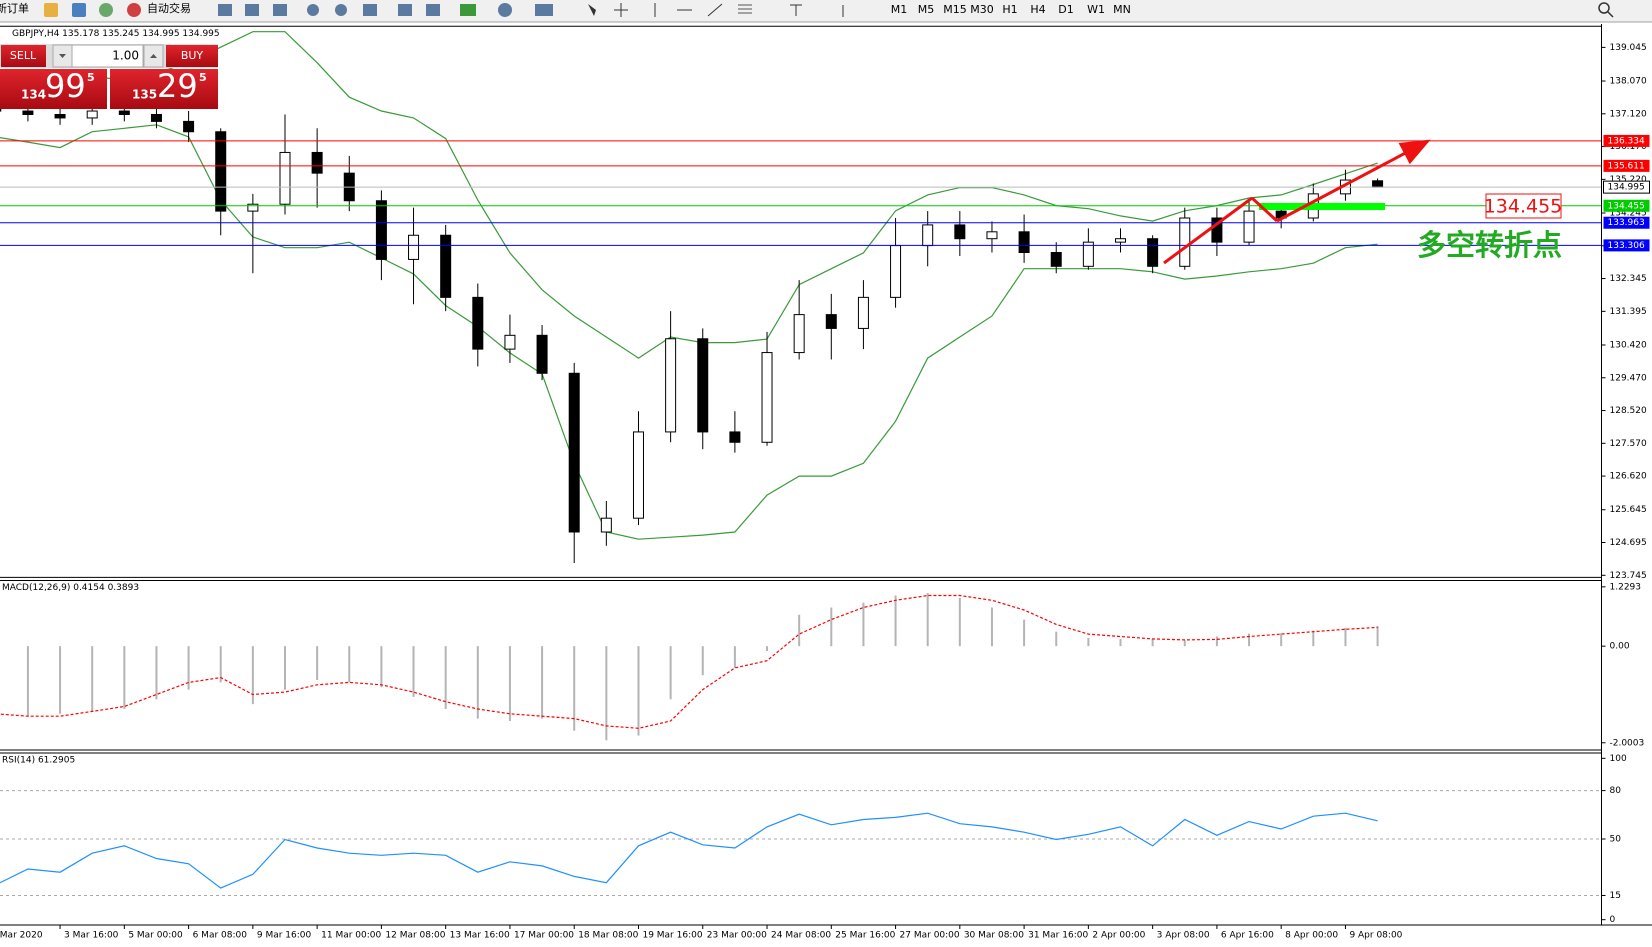 This screenshot has width=1652, height=947. I want to click on tool-icons, so click(935, 8).